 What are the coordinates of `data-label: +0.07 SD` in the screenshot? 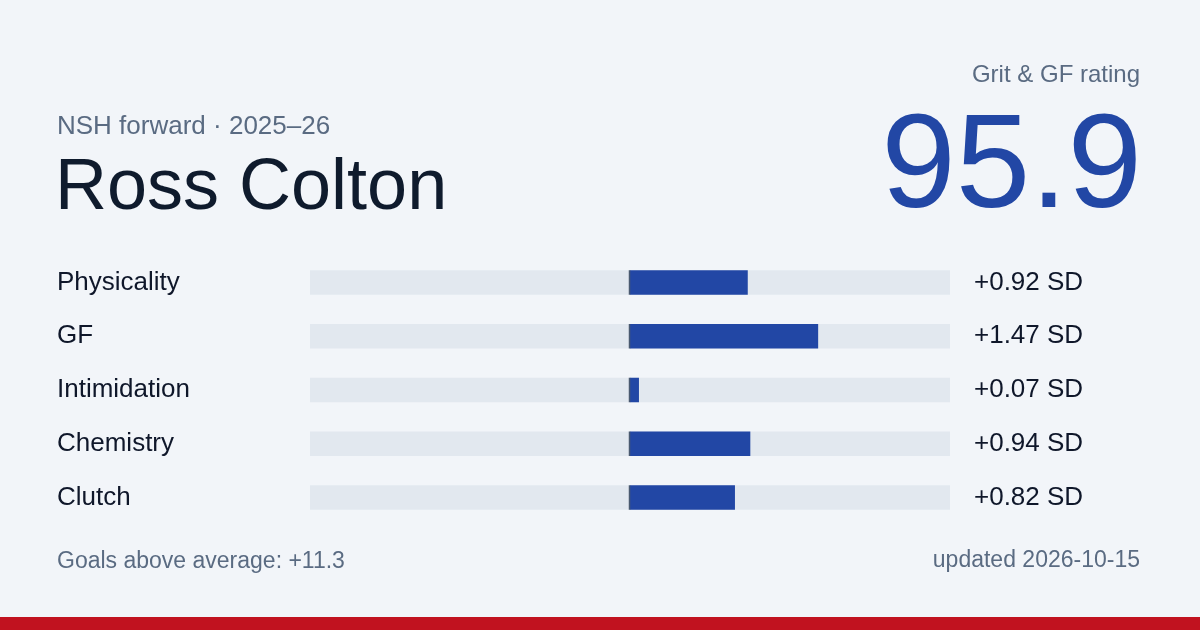 It's located at (1029, 388).